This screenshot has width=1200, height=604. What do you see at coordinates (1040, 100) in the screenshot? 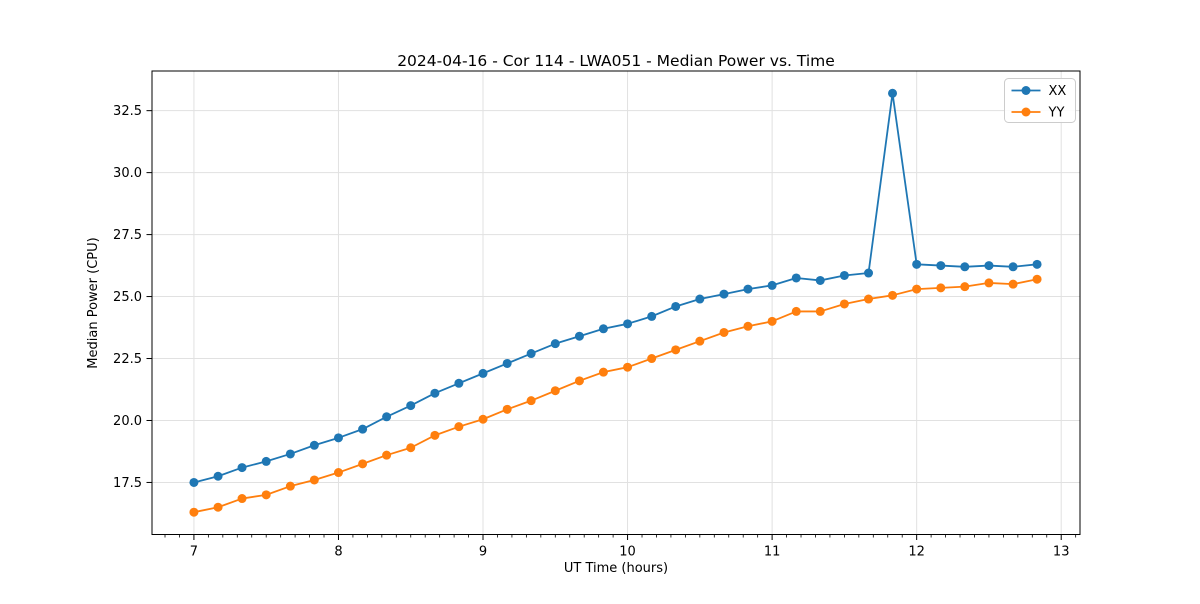
I see `legend: XX YY` at bounding box center [1040, 100].